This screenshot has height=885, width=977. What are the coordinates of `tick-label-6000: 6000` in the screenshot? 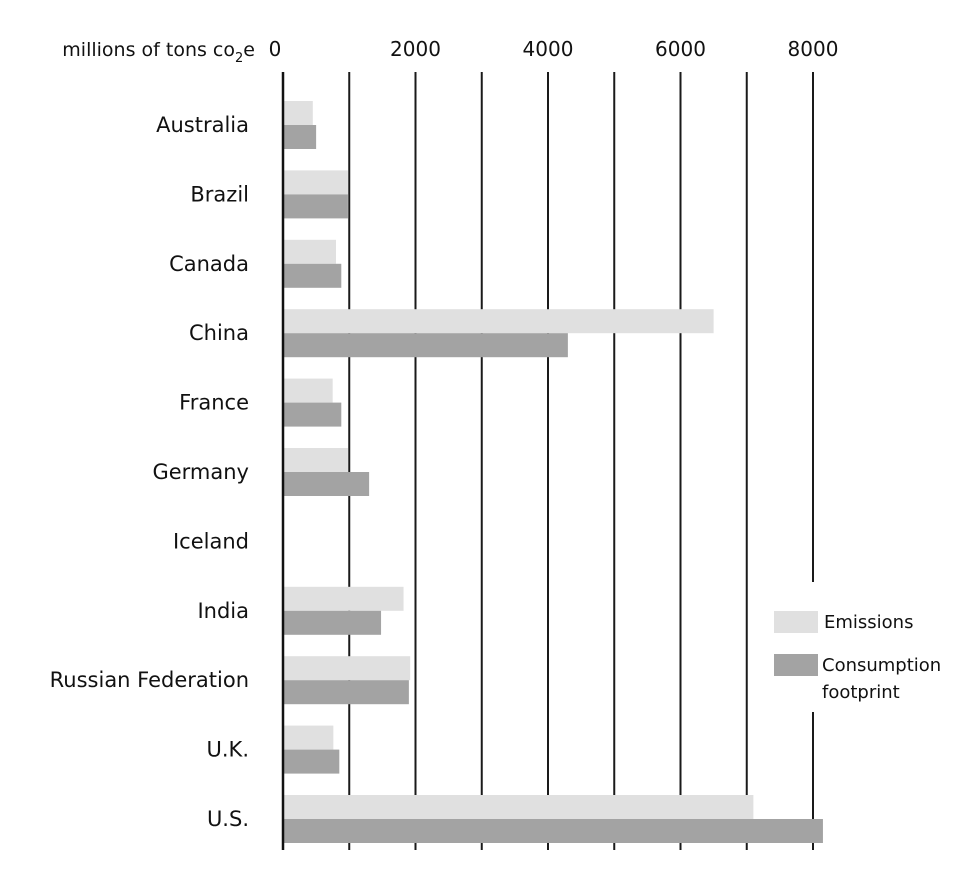 It's located at (680, 49).